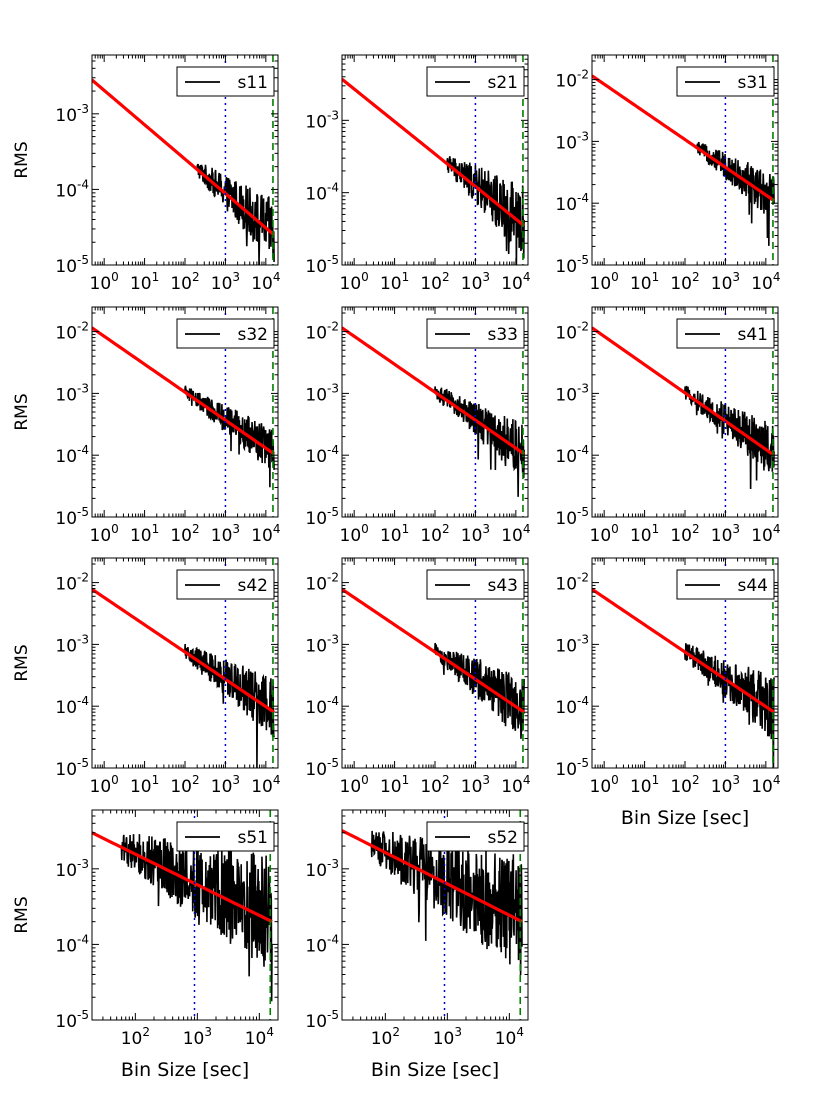  I want to click on legend: s21, so click(475, 81).